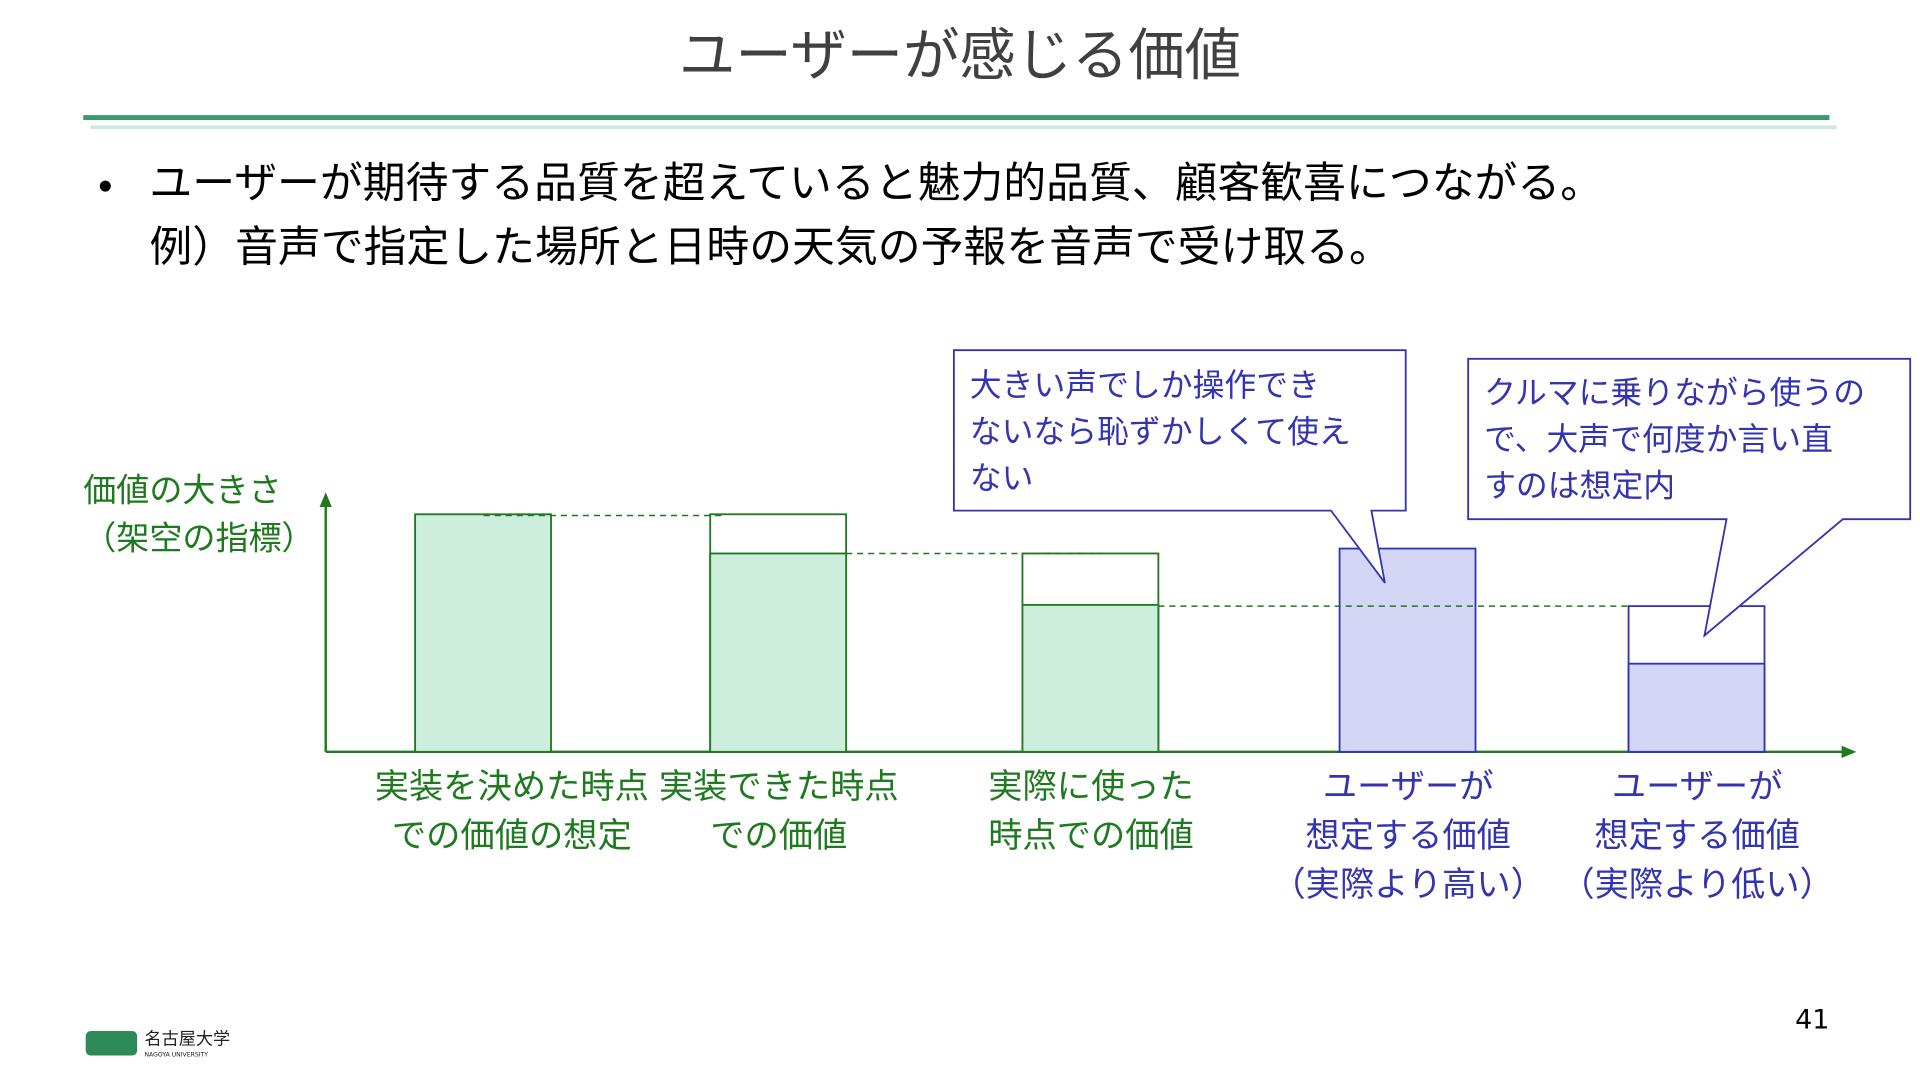  I want to click on page-number: 41, so click(1812, 1020).